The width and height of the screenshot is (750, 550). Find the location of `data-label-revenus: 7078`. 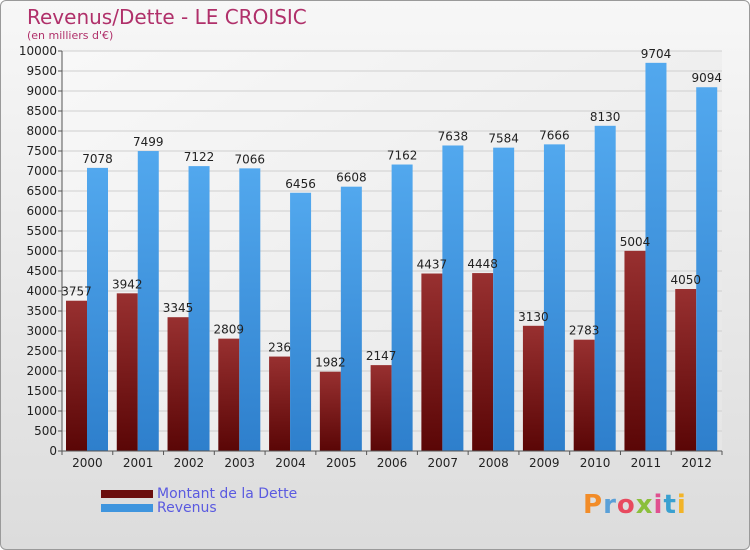

data-label-revenus: 7078 is located at coordinates (97, 159).